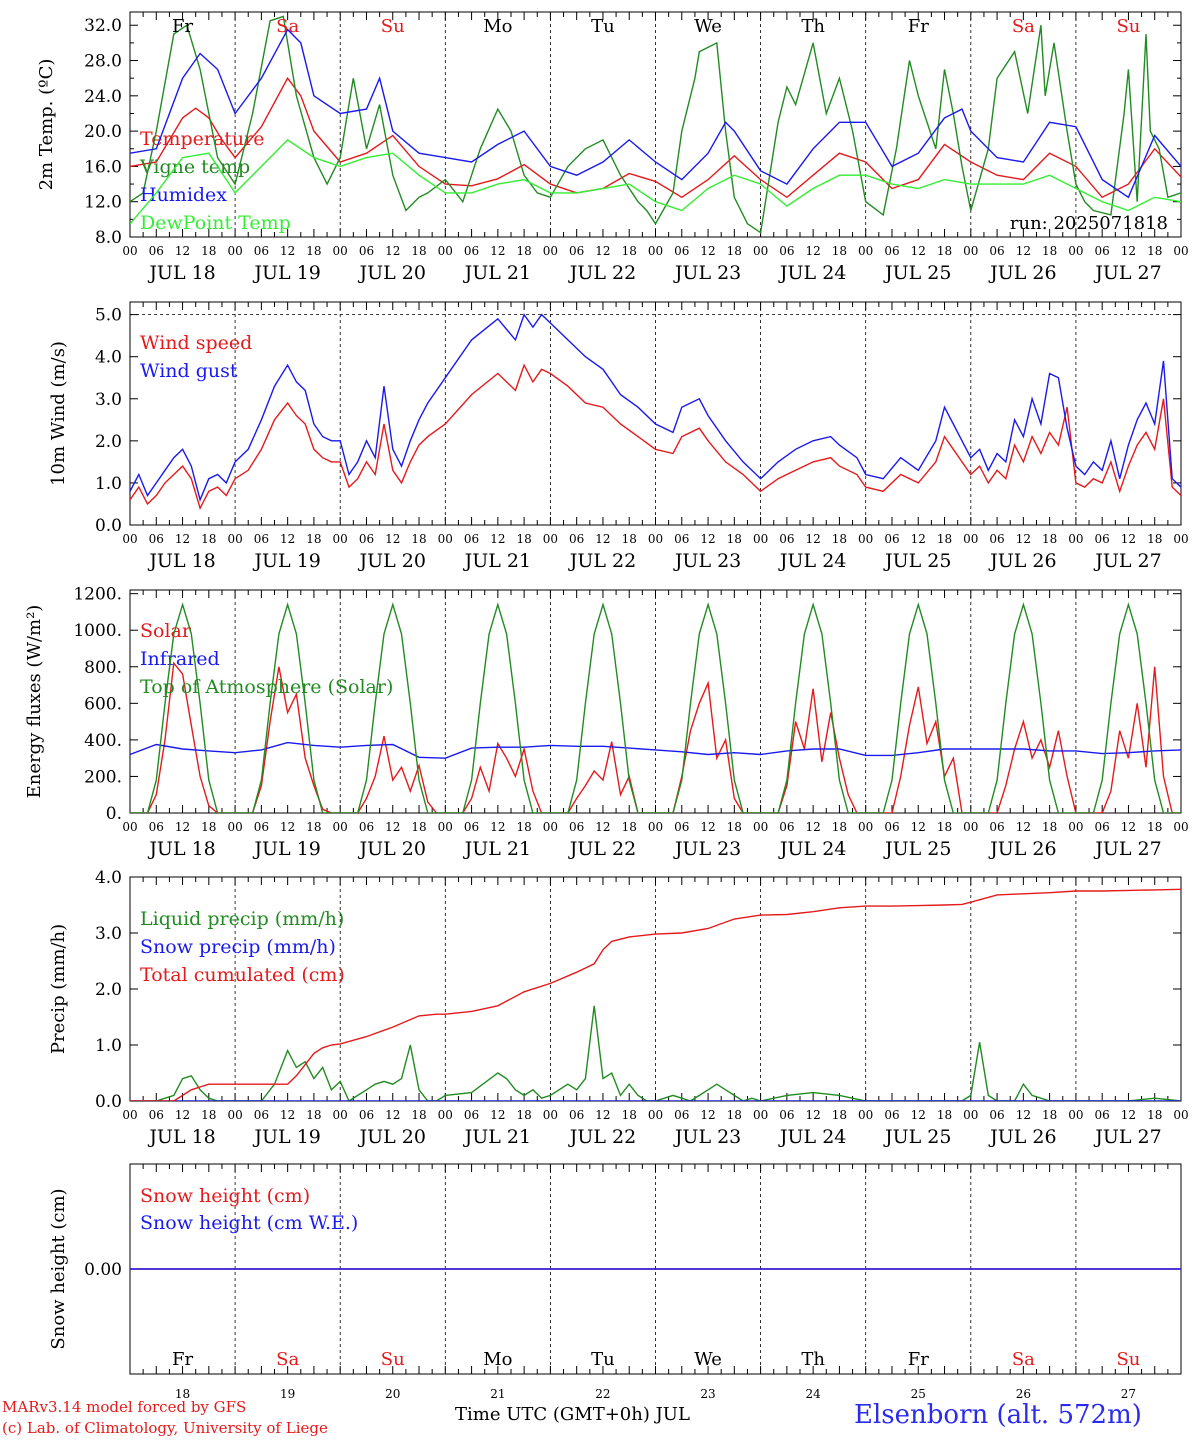 This screenshot has width=1194, height=1440. What do you see at coordinates (108, 442) in the screenshot?
I see `y-tick-label: 2.0` at bounding box center [108, 442].